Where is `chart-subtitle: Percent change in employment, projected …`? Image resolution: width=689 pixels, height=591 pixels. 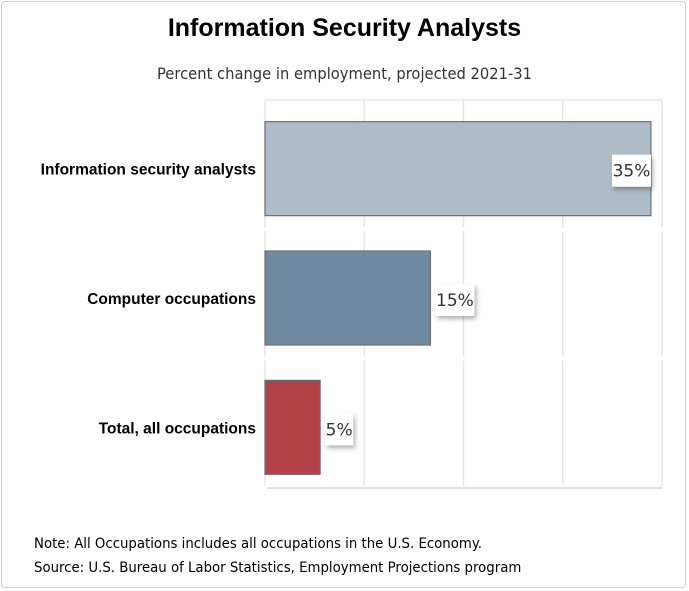 chart-subtitle: Percent change in employment, projected … is located at coordinates (344, 73).